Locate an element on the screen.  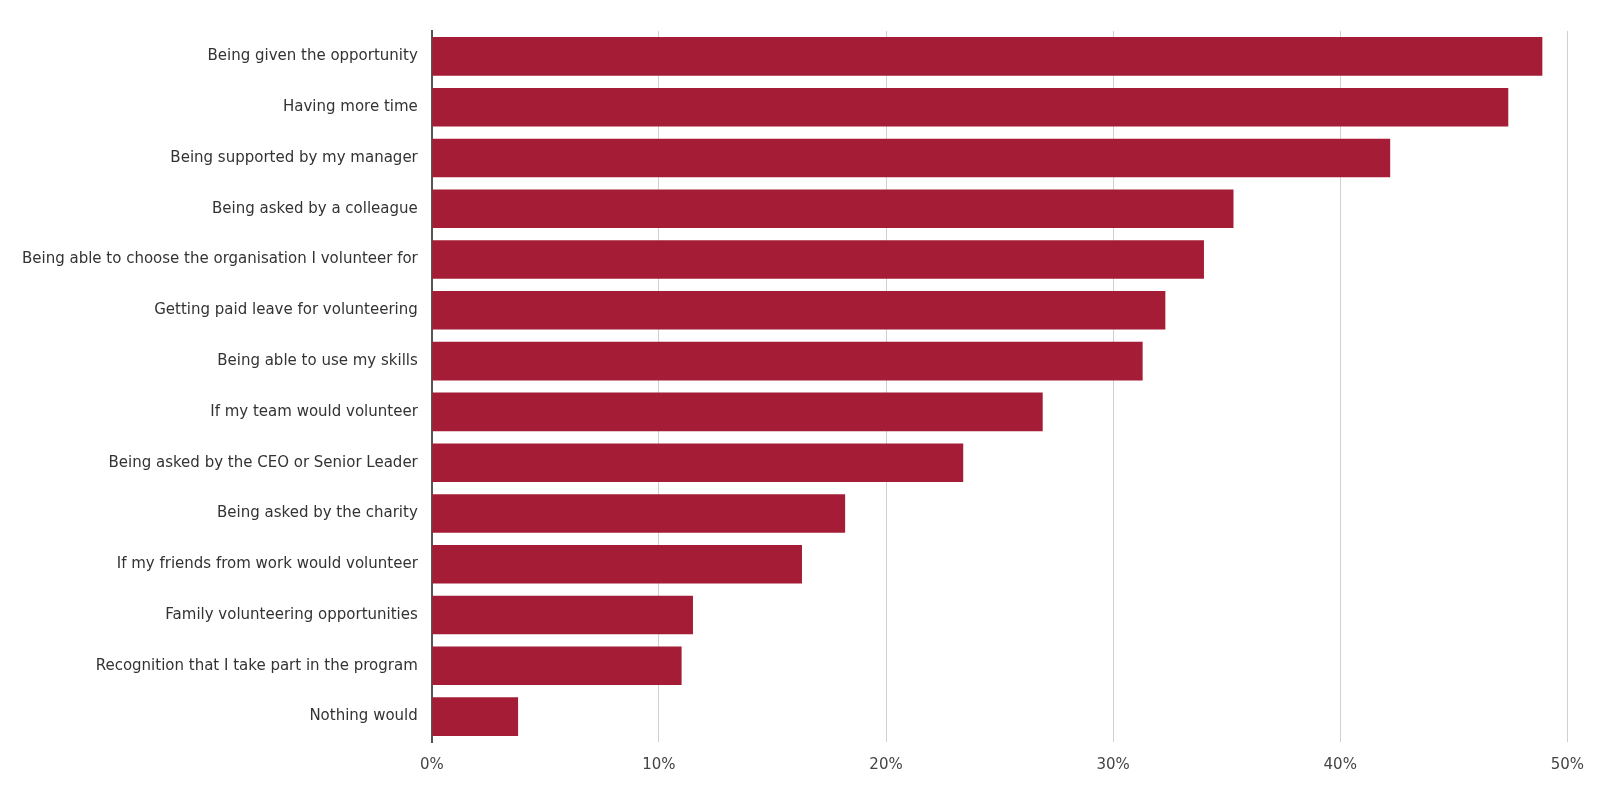
y-tick-label: If my team would volunteer is located at coordinates (314, 410).